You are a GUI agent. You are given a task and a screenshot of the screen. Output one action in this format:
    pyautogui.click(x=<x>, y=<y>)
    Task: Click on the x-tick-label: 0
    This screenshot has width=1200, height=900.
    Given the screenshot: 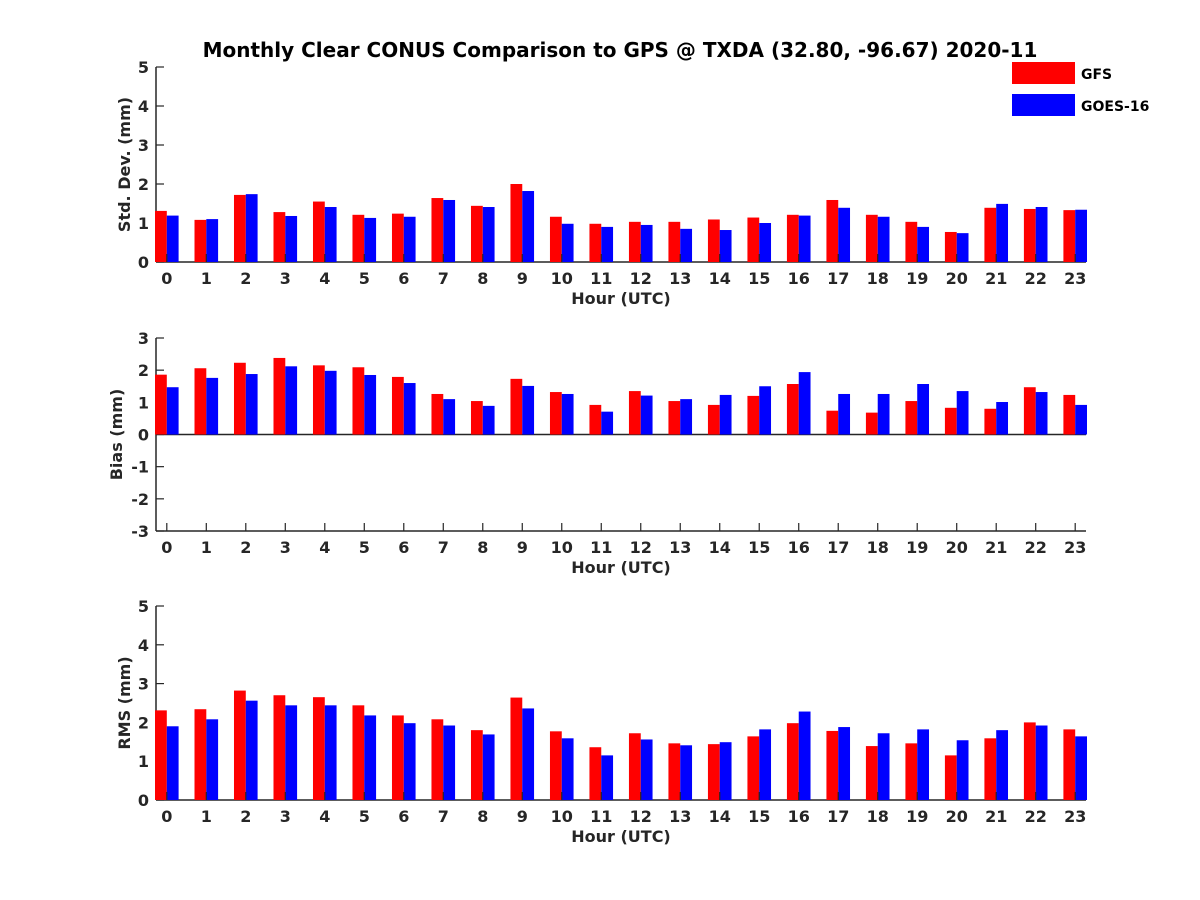 What is the action you would take?
    pyautogui.click(x=166, y=278)
    